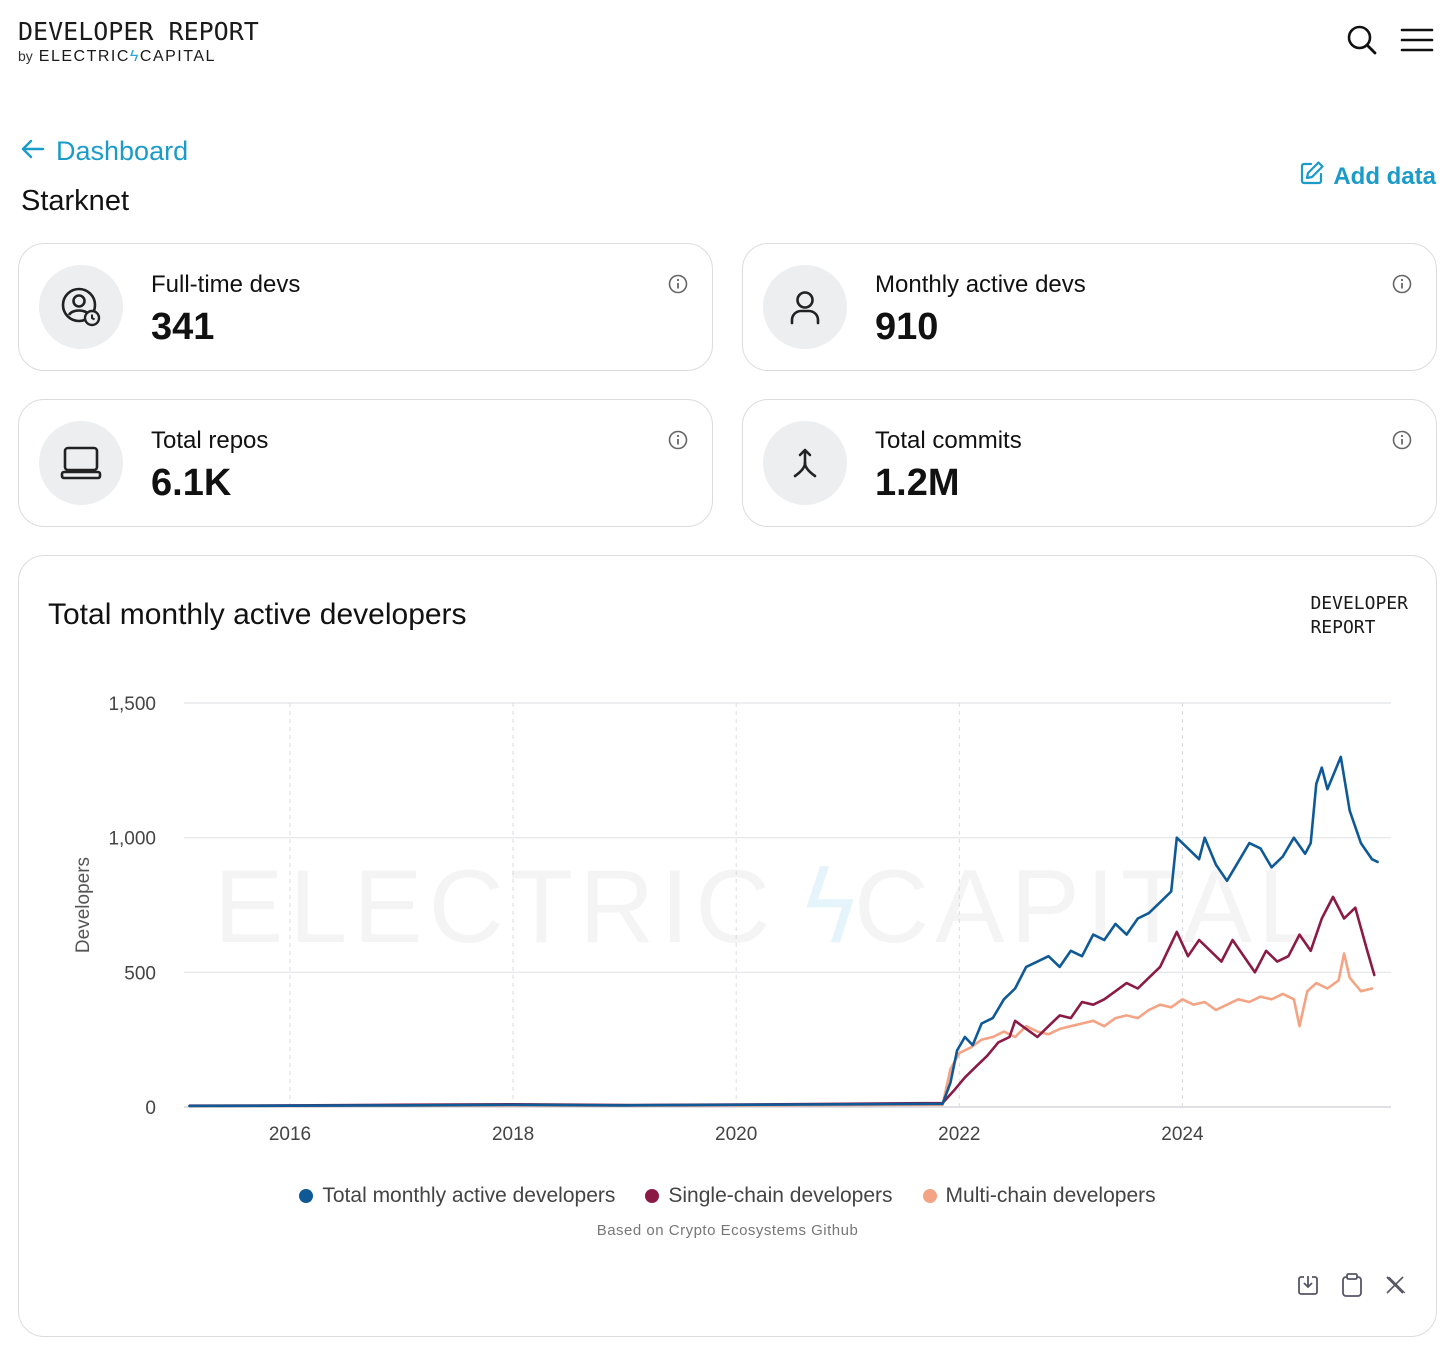  Describe the element at coordinates (907, 327) in the screenshot. I see `stat-value: 910` at that location.